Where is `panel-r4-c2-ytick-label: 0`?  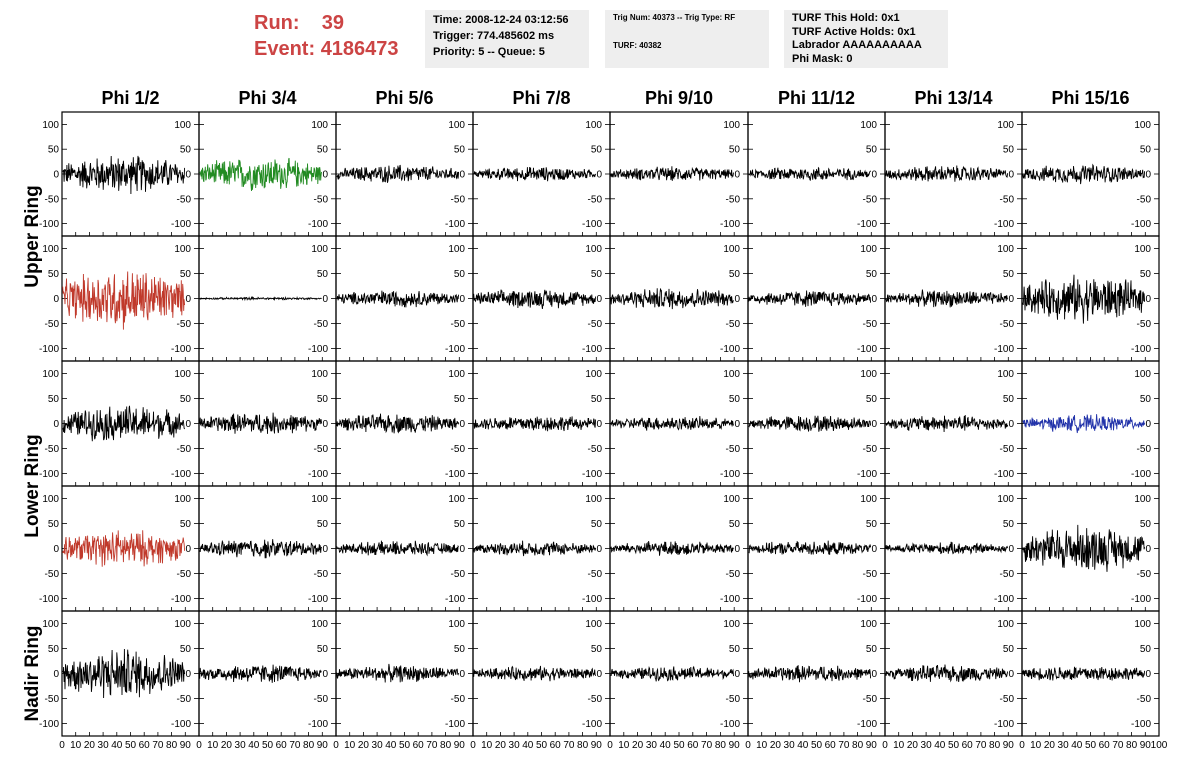 panel-r4-c2-ytick-label: 0 is located at coordinates (325, 549).